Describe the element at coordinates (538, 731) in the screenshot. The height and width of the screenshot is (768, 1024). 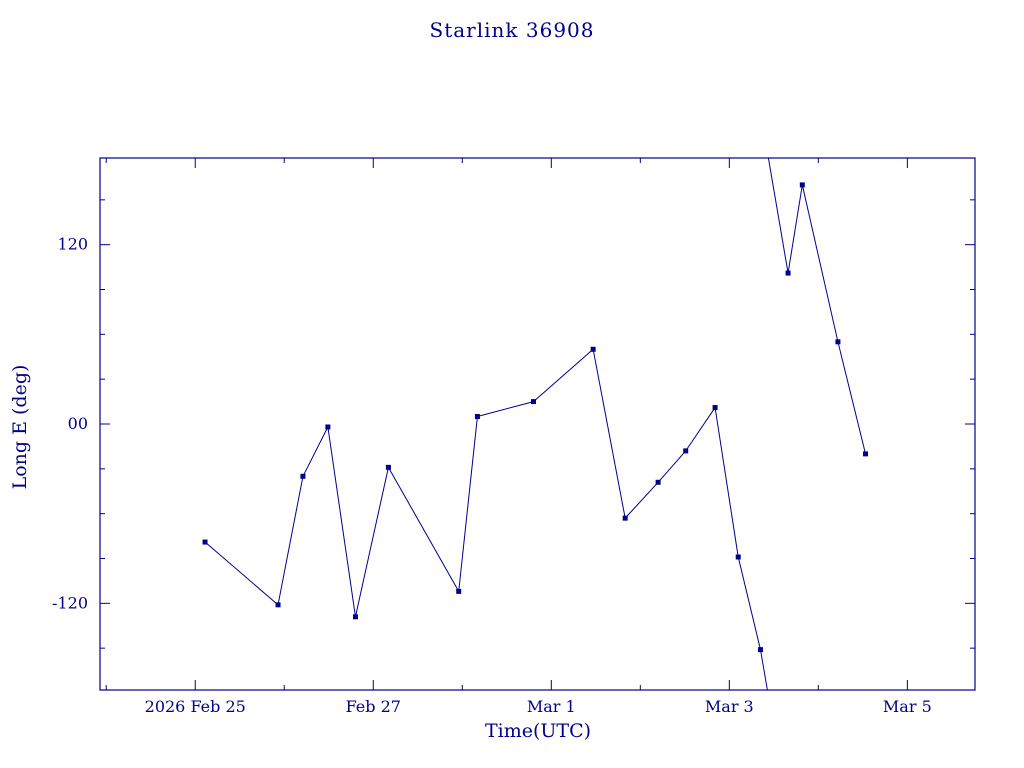
I see `x-axis-label: Time(UTC)` at that location.